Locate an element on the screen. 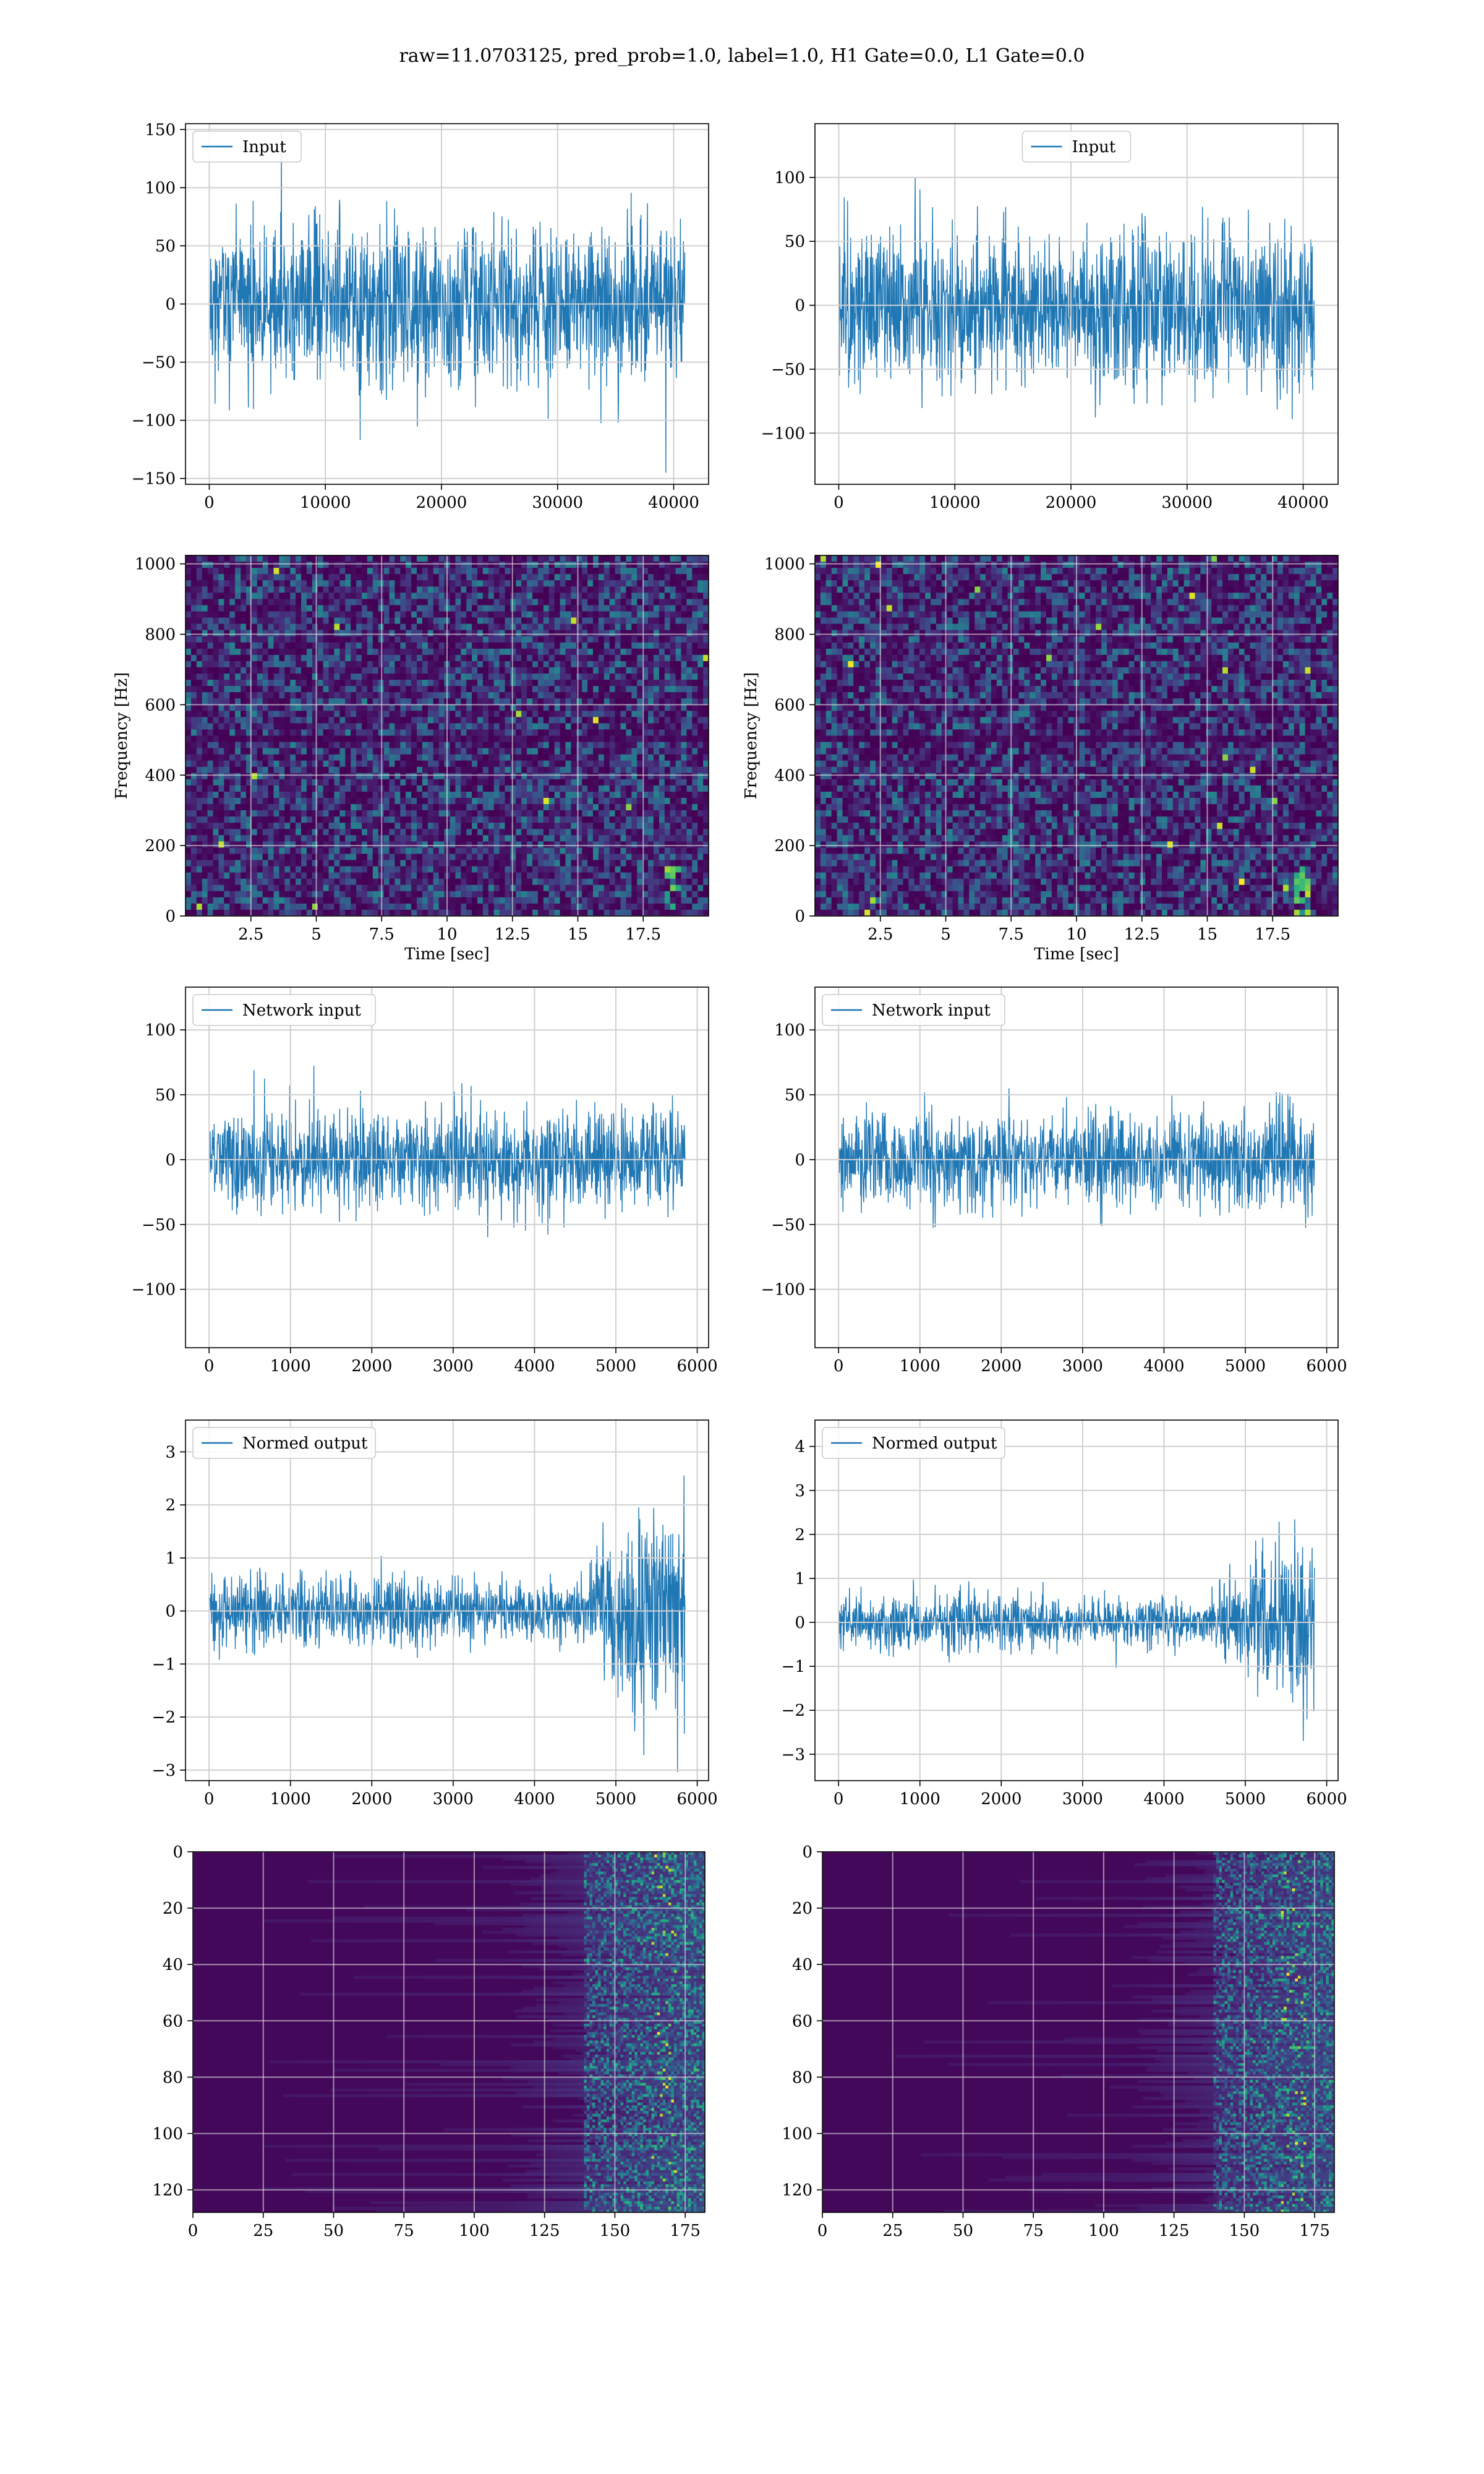 The width and height of the screenshot is (1484, 2474). legend-normed_l1: Normed output is located at coordinates (913, 1443).